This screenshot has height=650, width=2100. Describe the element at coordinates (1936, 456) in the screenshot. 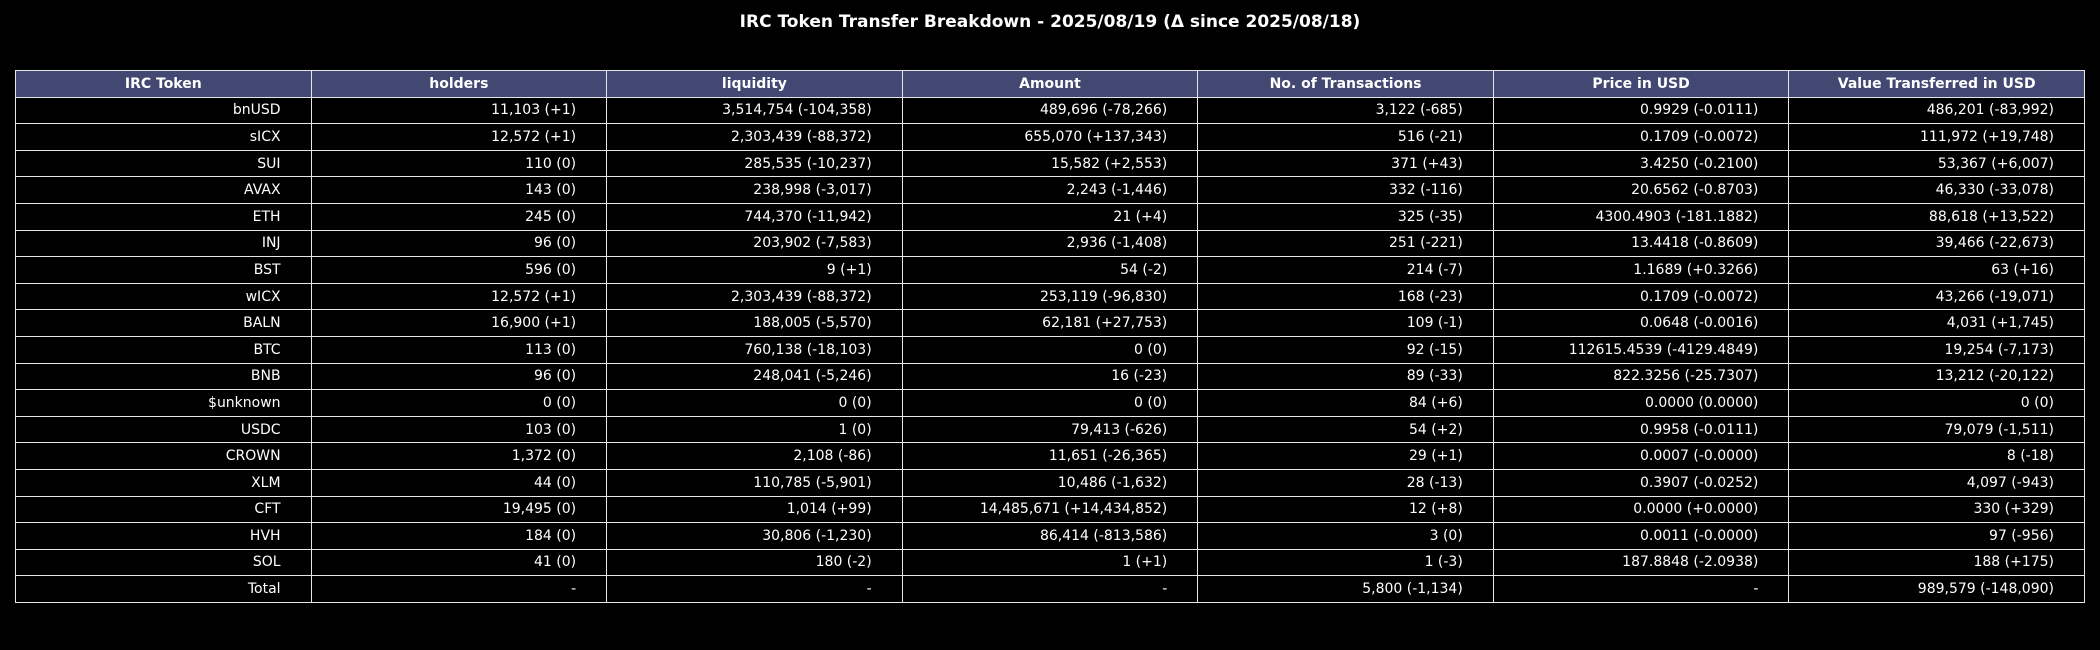

I see `table-cell: 8 (-18)` at that location.